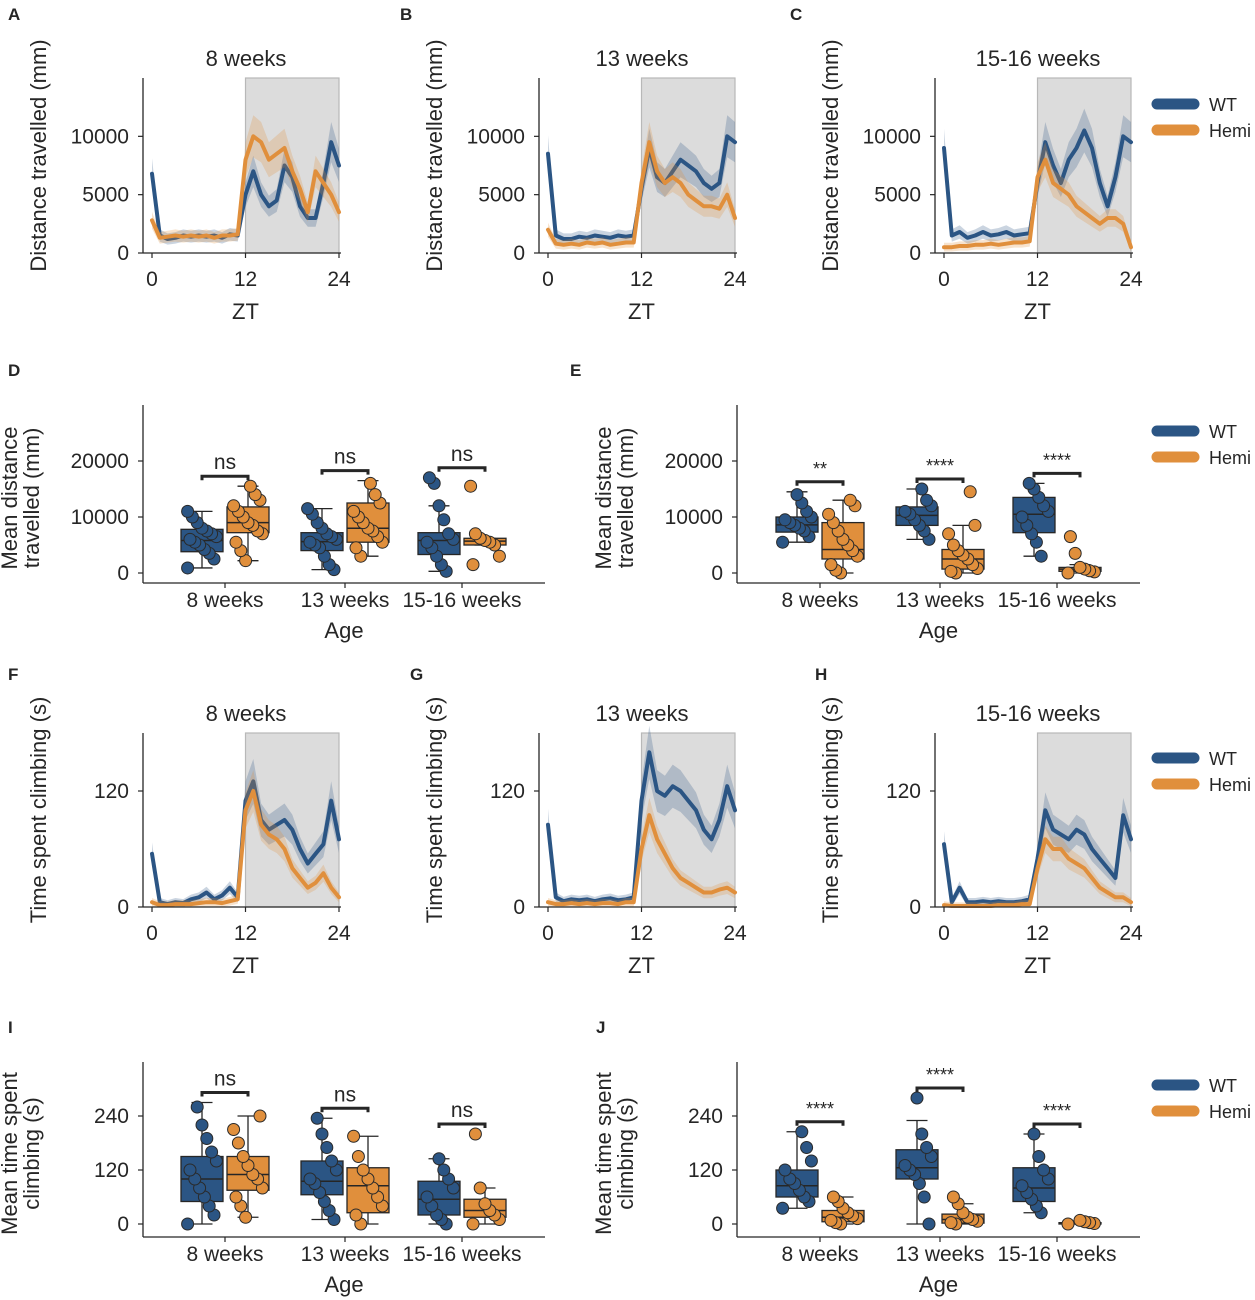 The width and height of the screenshot is (1255, 1300). Describe the element at coordinates (940, 600) in the screenshot. I see `x-tick-label: 13 weeks` at that location.